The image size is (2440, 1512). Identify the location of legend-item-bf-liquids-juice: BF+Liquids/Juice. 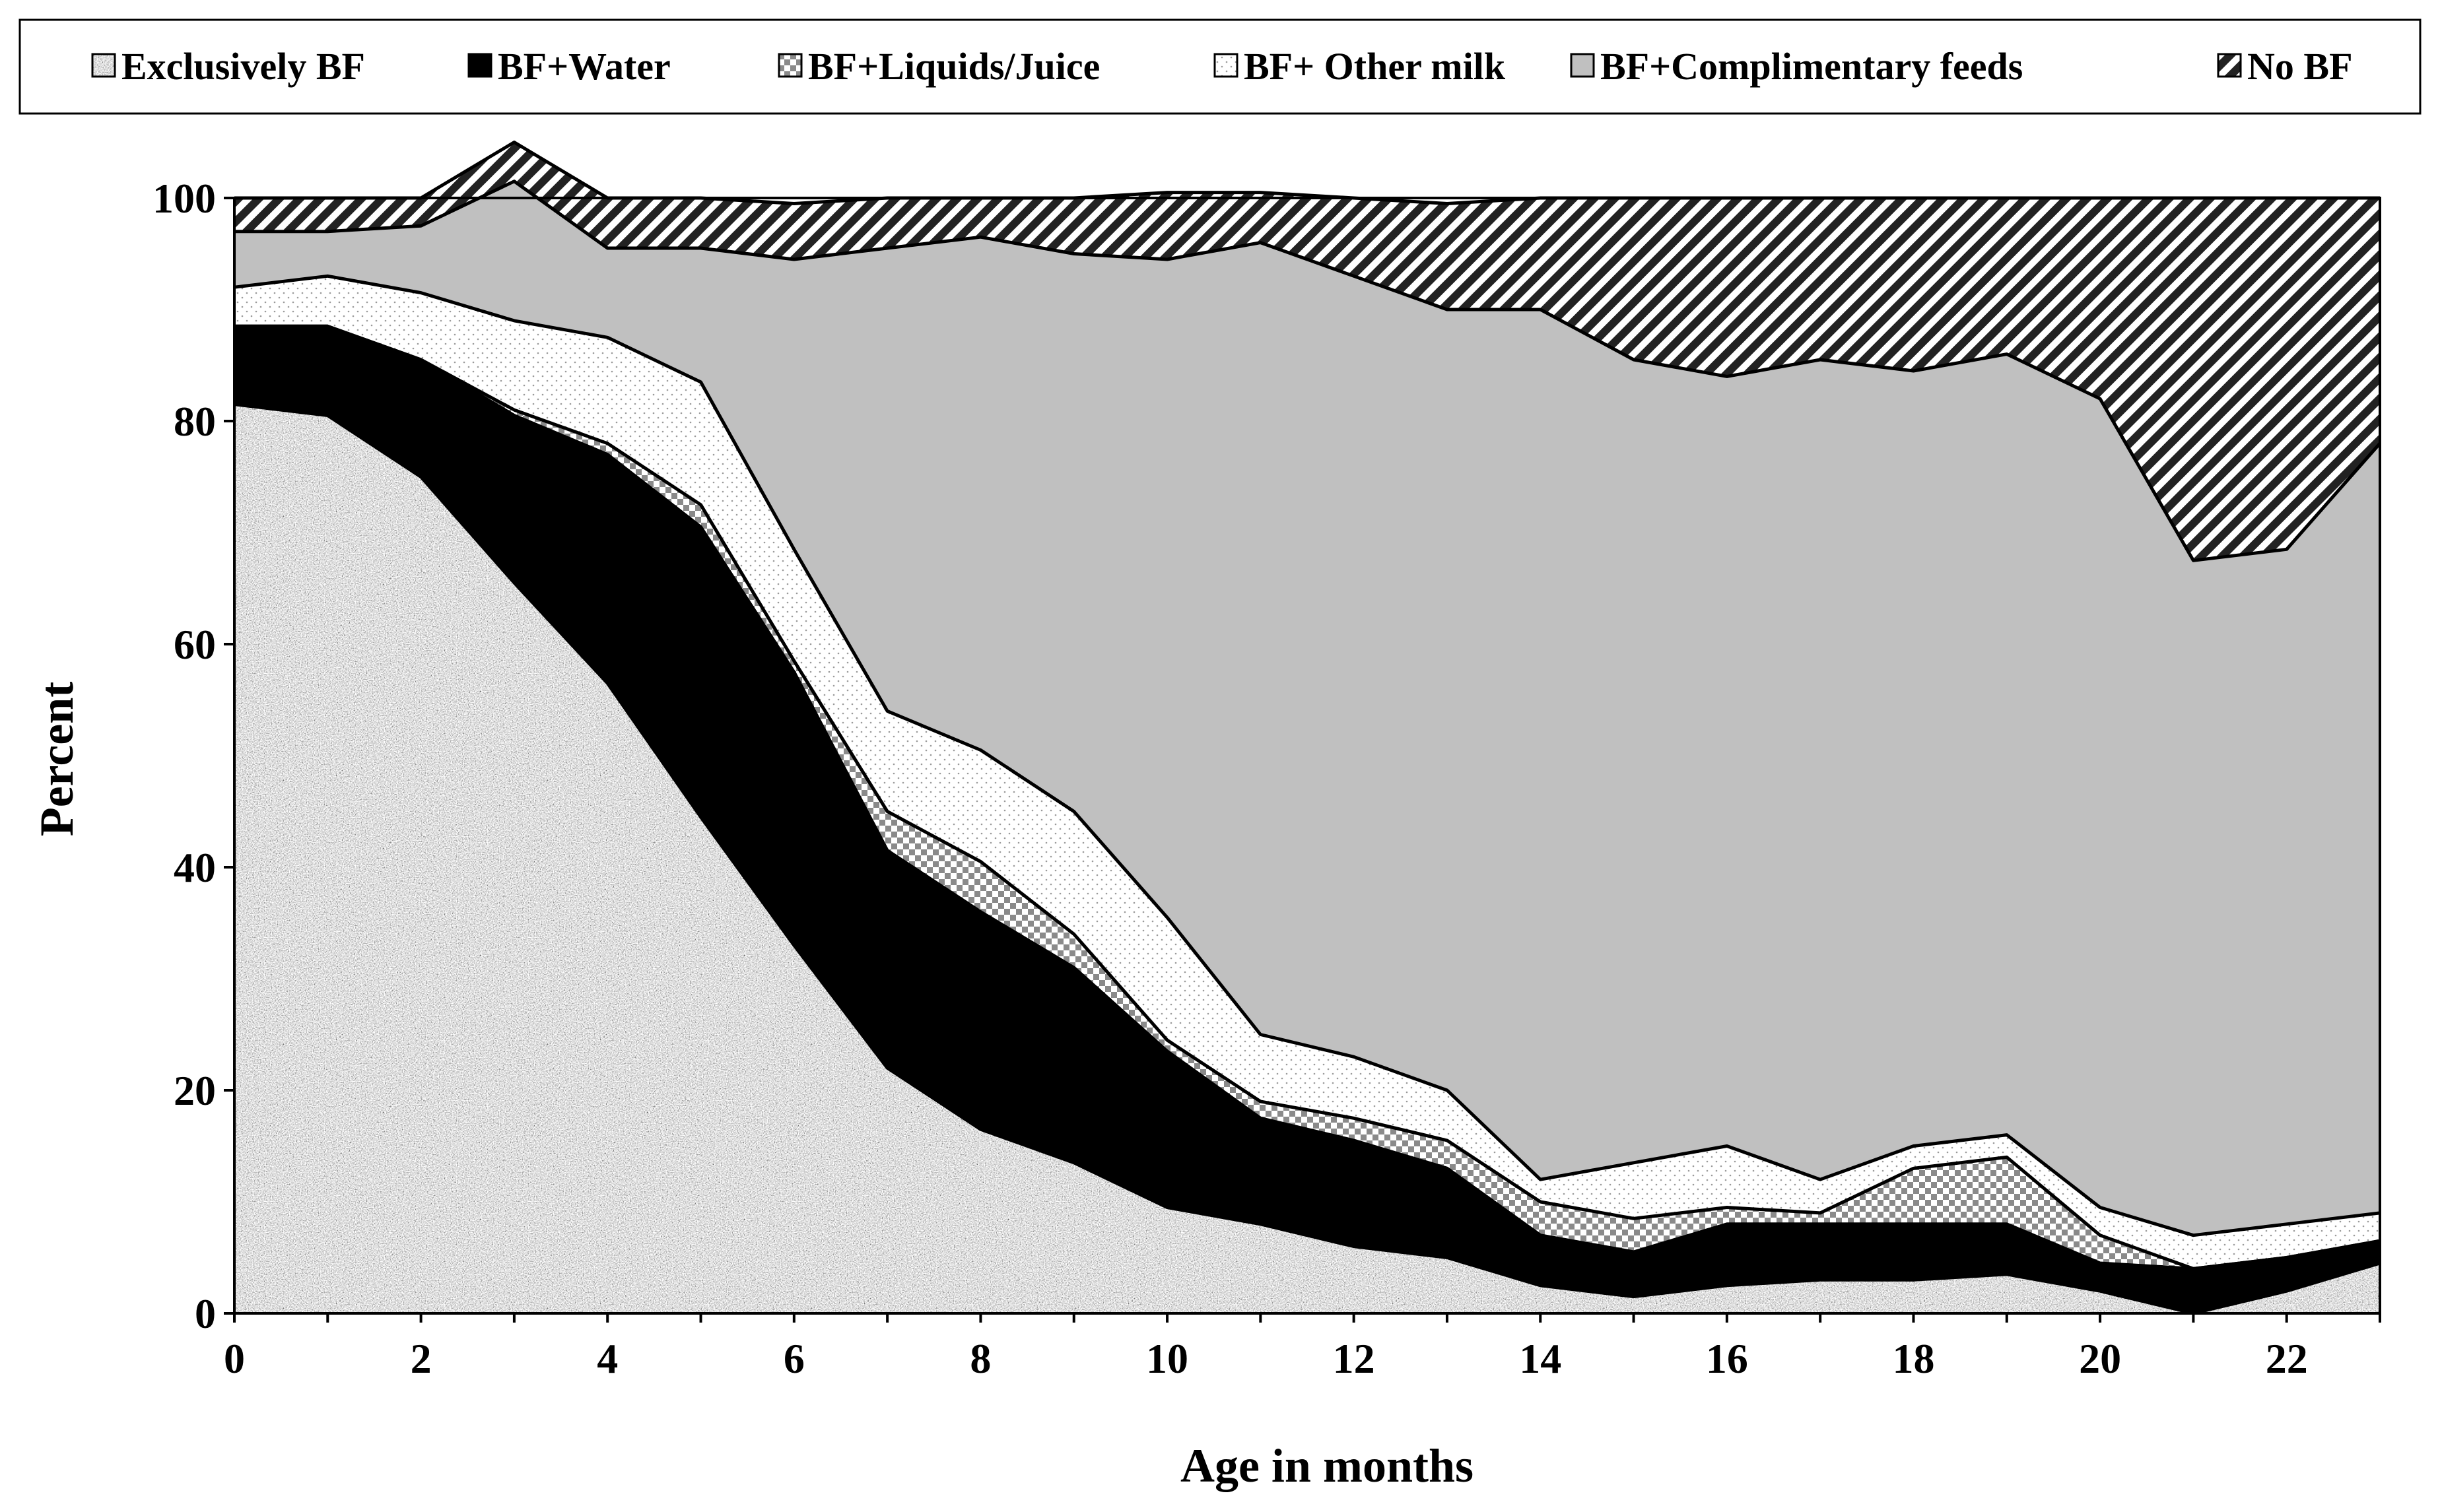
(939, 66).